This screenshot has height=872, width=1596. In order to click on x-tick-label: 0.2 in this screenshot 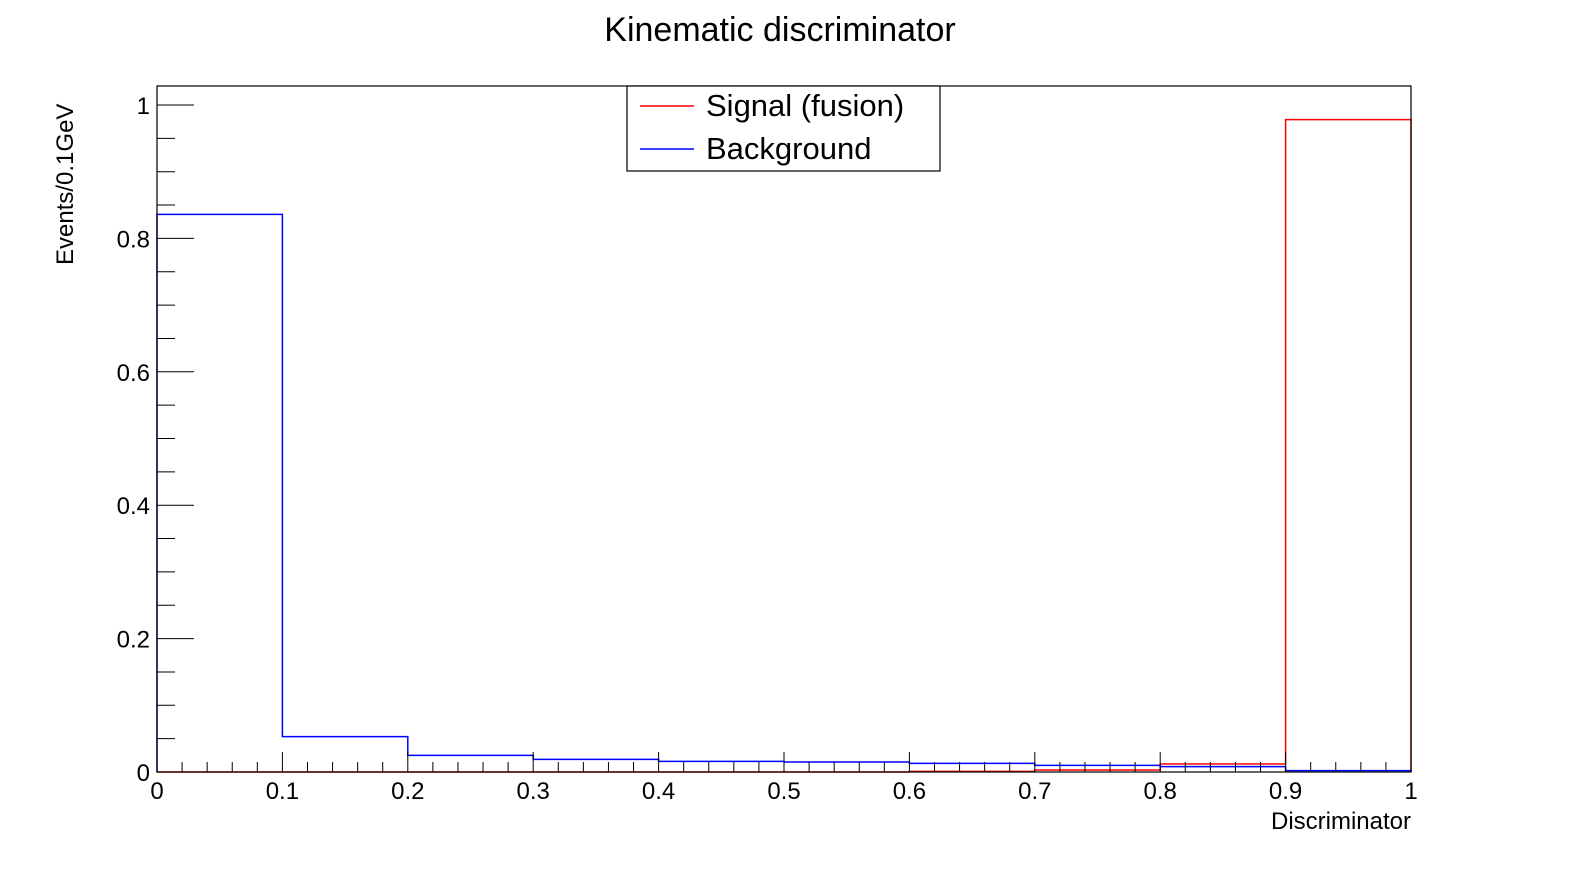, I will do `click(407, 791)`.